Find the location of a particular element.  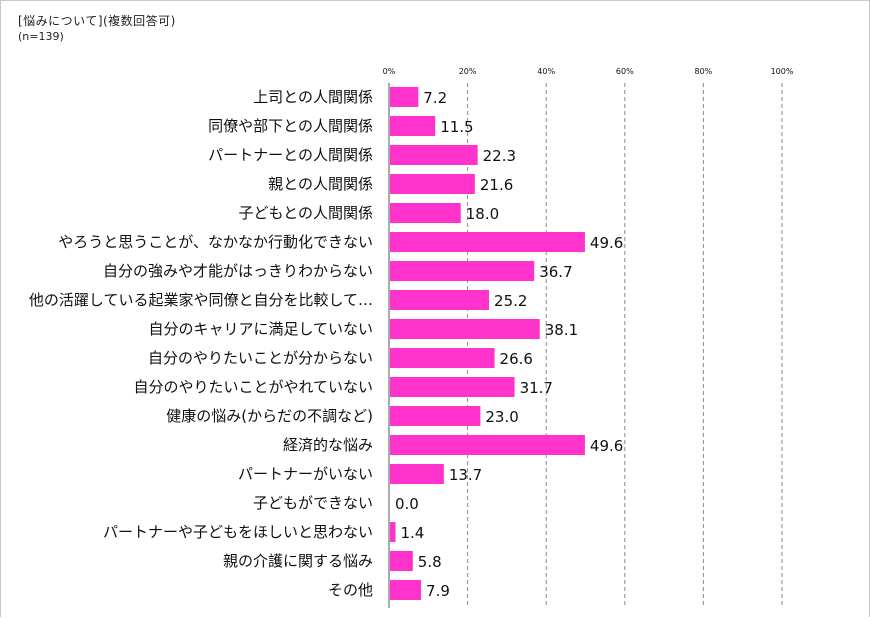

value-label: 23.0 is located at coordinates (501, 417).